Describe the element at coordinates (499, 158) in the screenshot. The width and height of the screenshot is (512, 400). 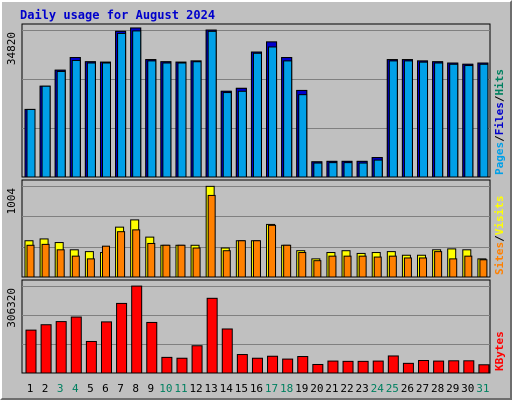
I see `legend-pages: Pages` at that location.